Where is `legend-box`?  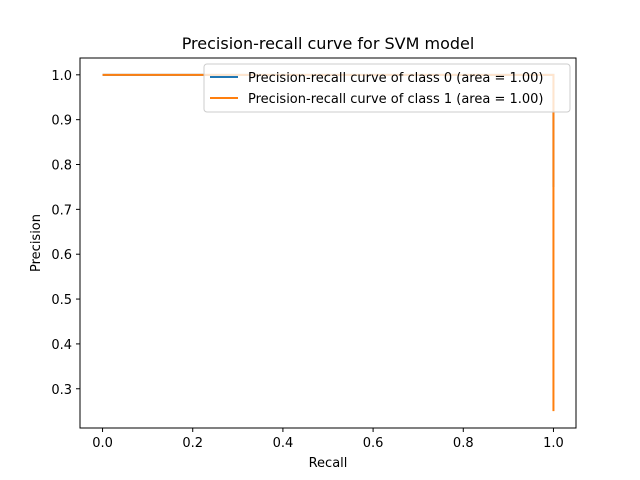 legend-box is located at coordinates (387, 88).